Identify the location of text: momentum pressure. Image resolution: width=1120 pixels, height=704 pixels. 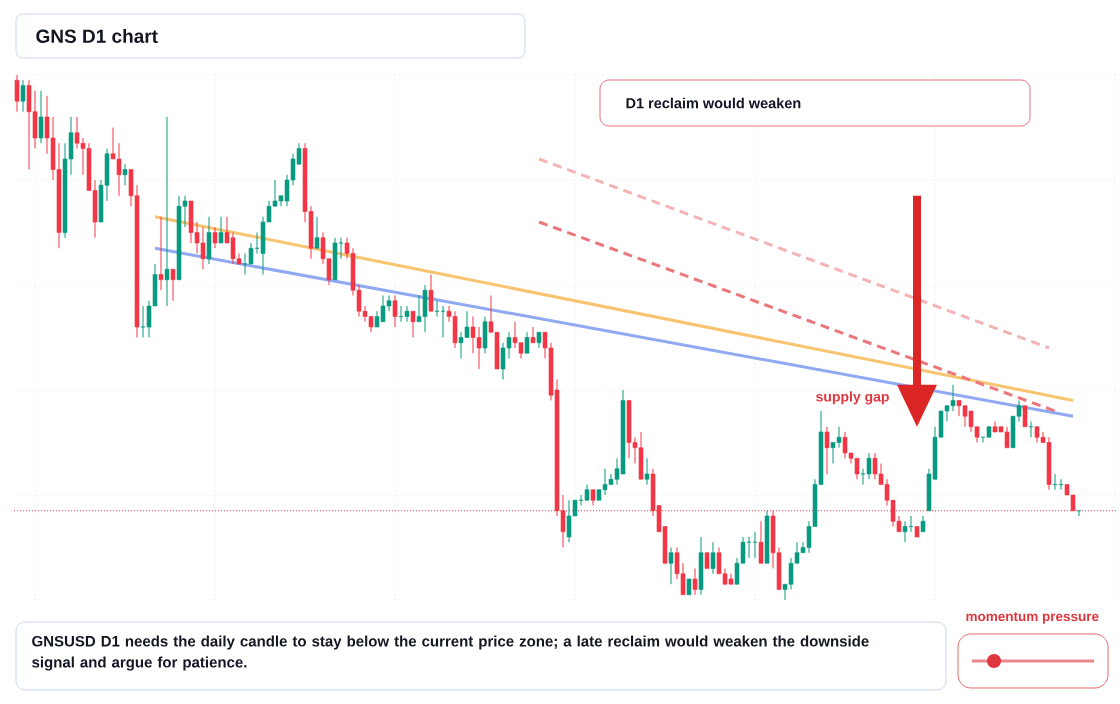
(1032, 618).